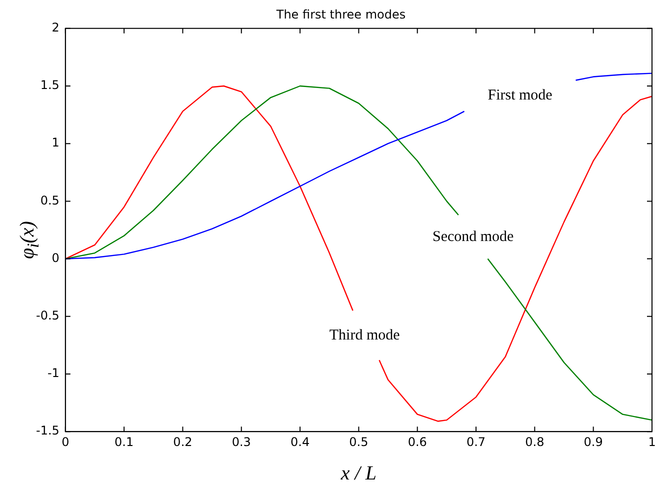  I want to click on y-tick-label: 2, so click(56, 27).